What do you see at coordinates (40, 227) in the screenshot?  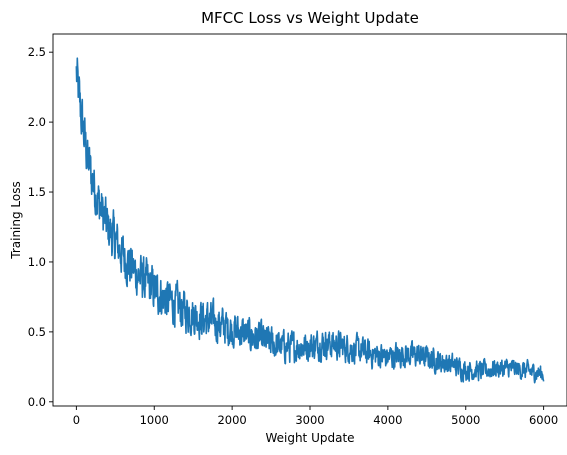 I see `y-axis: 0.0 0.5 1.0 1.5 2.0 2.5` at bounding box center [40, 227].